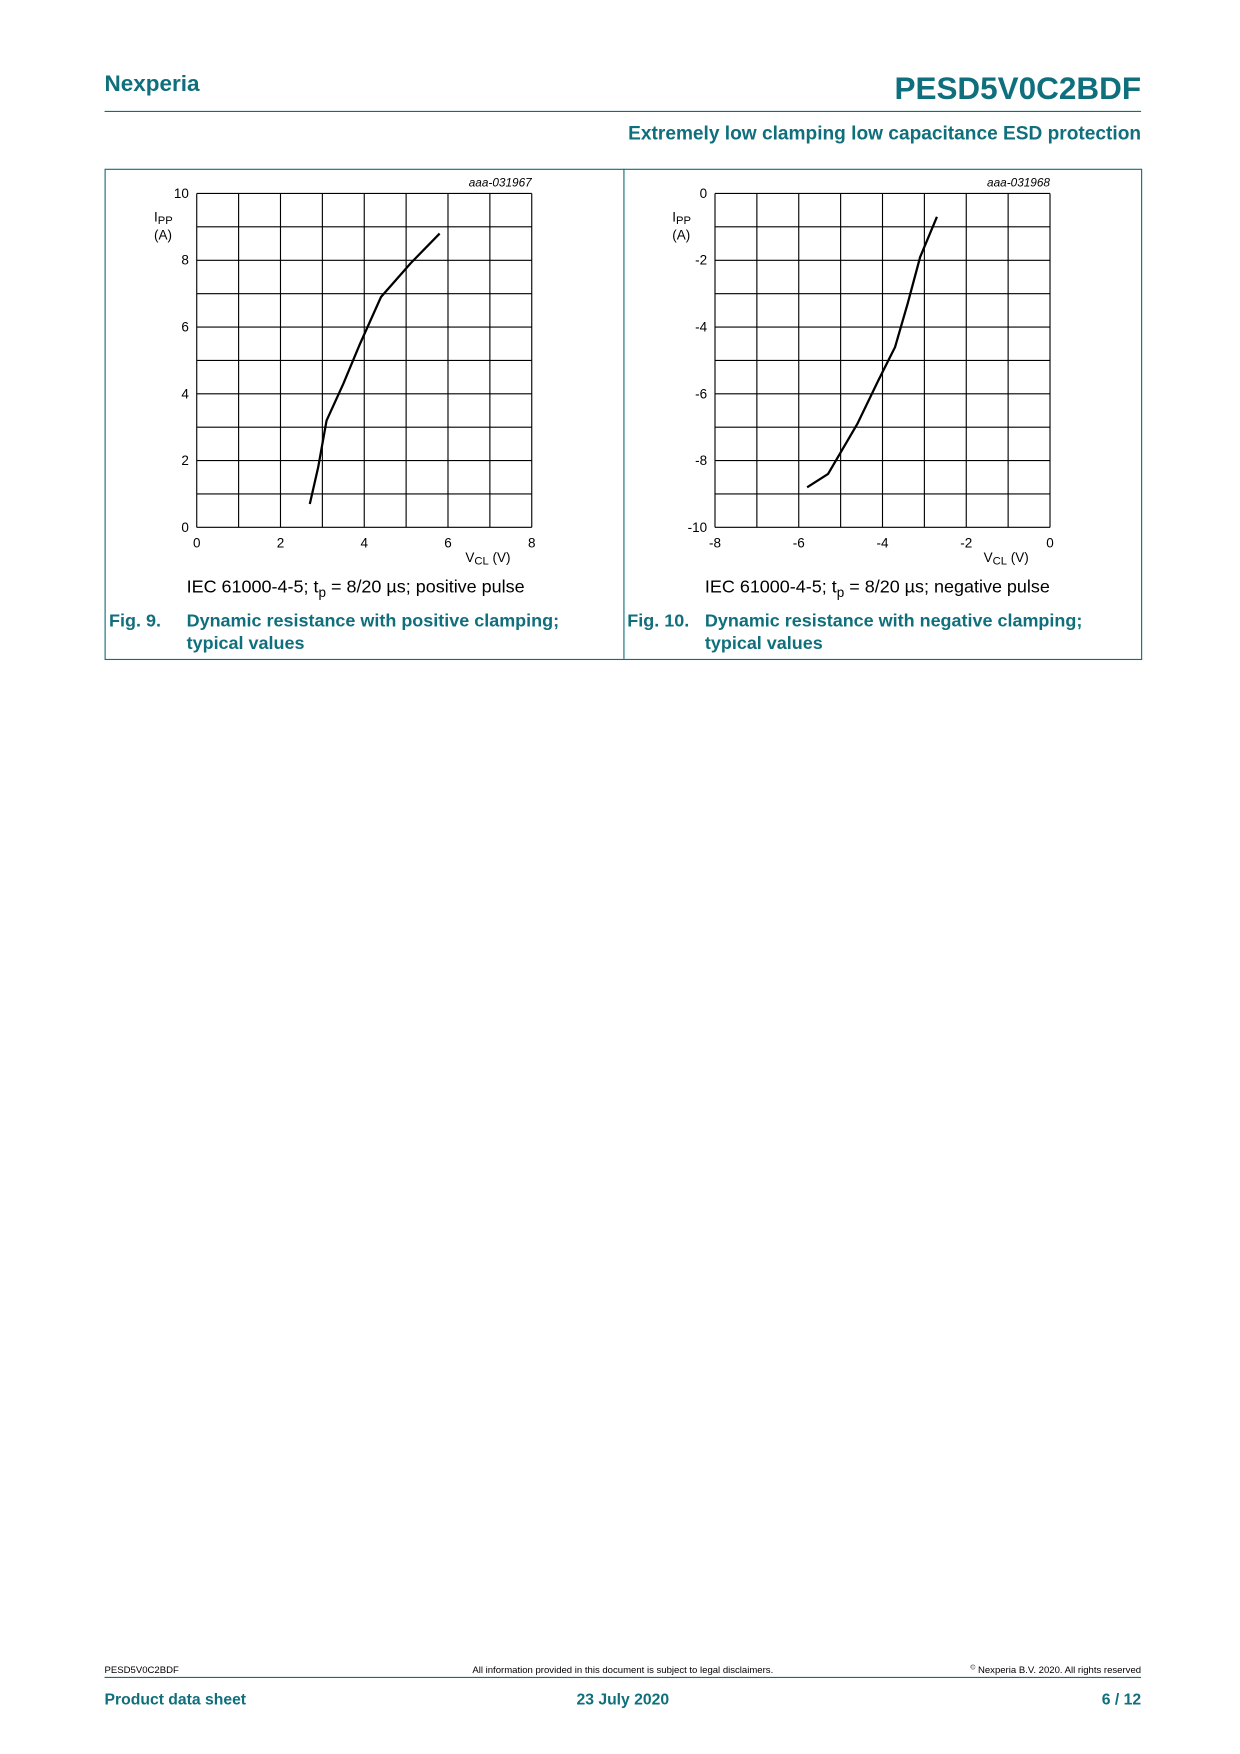 This screenshot has width=1240, height=1754. What do you see at coordinates (1122, 1699) in the screenshot?
I see `footer-page: 6 / 12` at bounding box center [1122, 1699].